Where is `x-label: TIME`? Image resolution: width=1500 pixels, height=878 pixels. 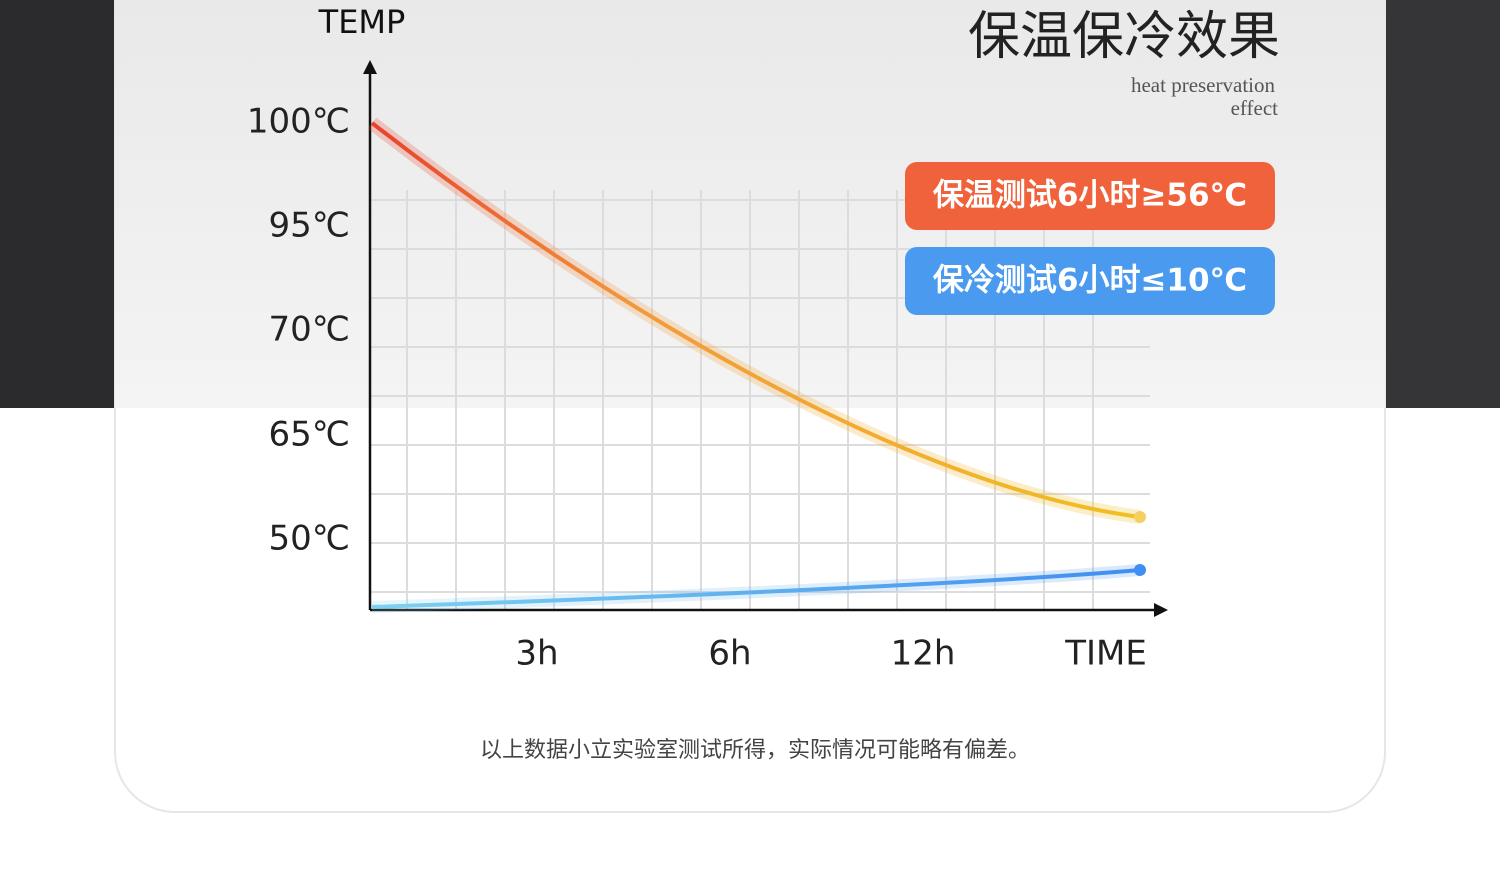
x-label: TIME is located at coordinates (1105, 654).